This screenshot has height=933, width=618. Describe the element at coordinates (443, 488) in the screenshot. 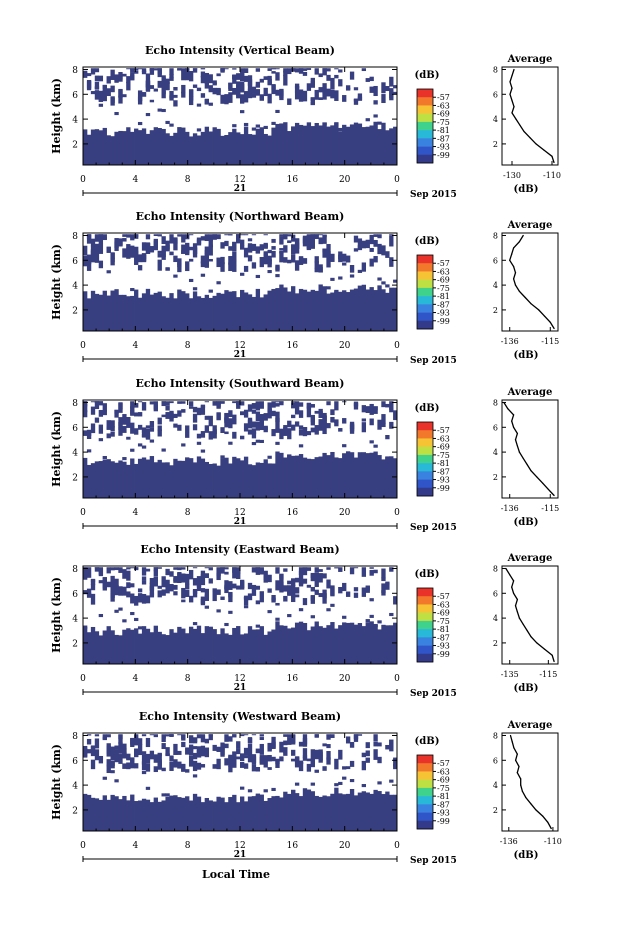

I see `colorbar-tick-label: -99` at that location.